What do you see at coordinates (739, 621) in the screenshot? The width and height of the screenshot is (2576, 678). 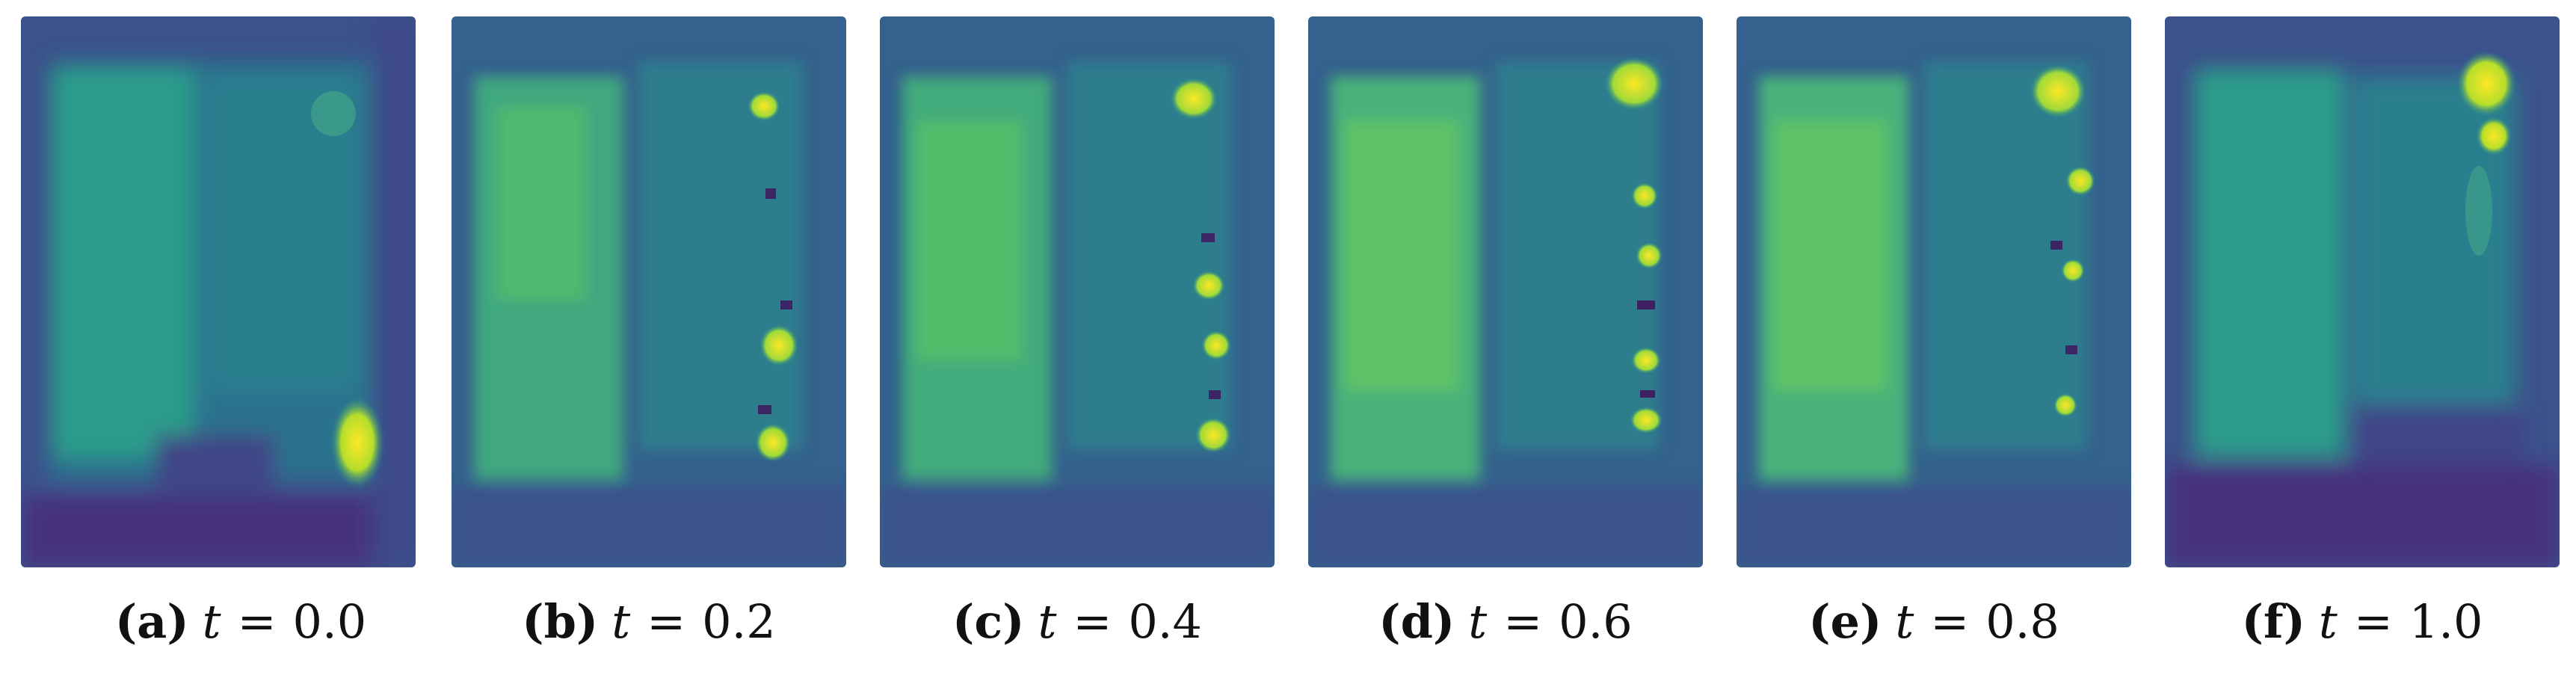 I see `time-value: 0.2` at bounding box center [739, 621].